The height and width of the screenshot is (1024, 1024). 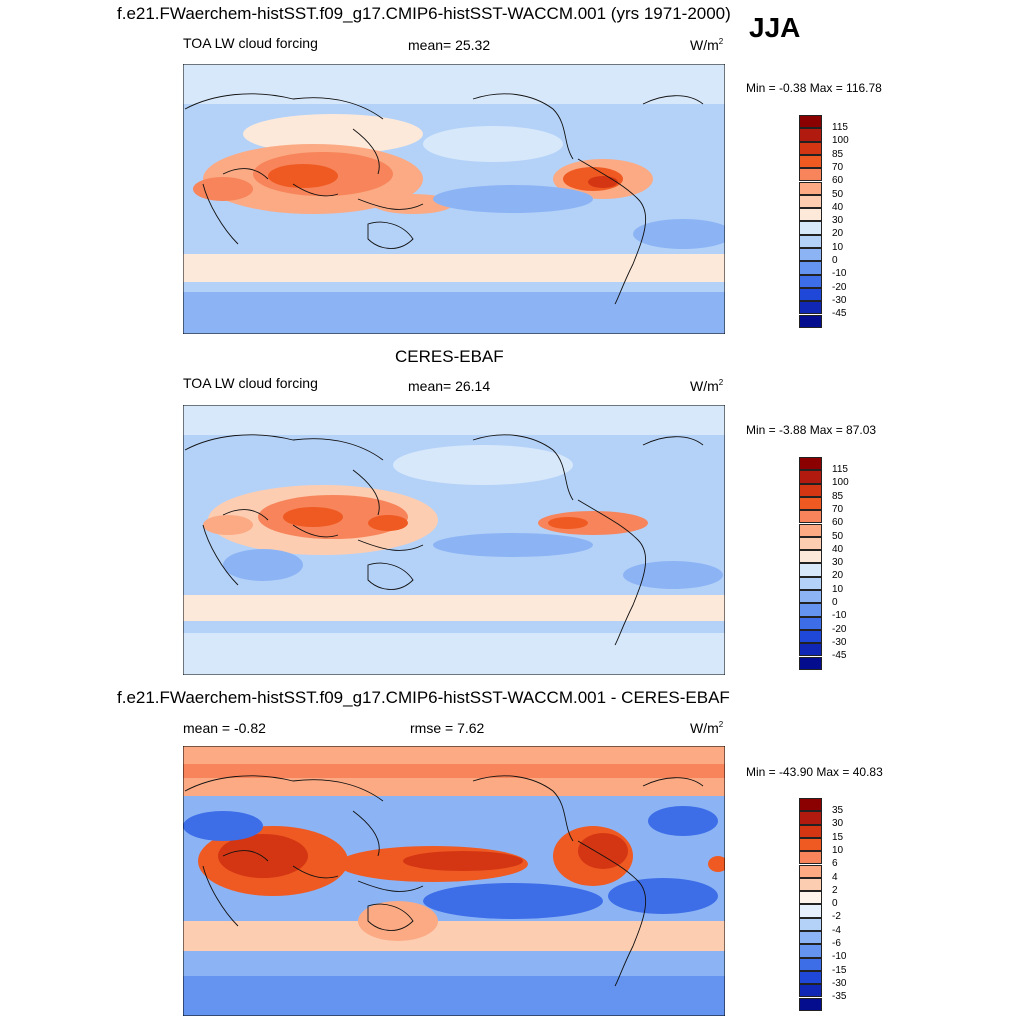 What do you see at coordinates (838, 850) in the screenshot?
I see `panel3-colorbar-tick: 10` at bounding box center [838, 850].